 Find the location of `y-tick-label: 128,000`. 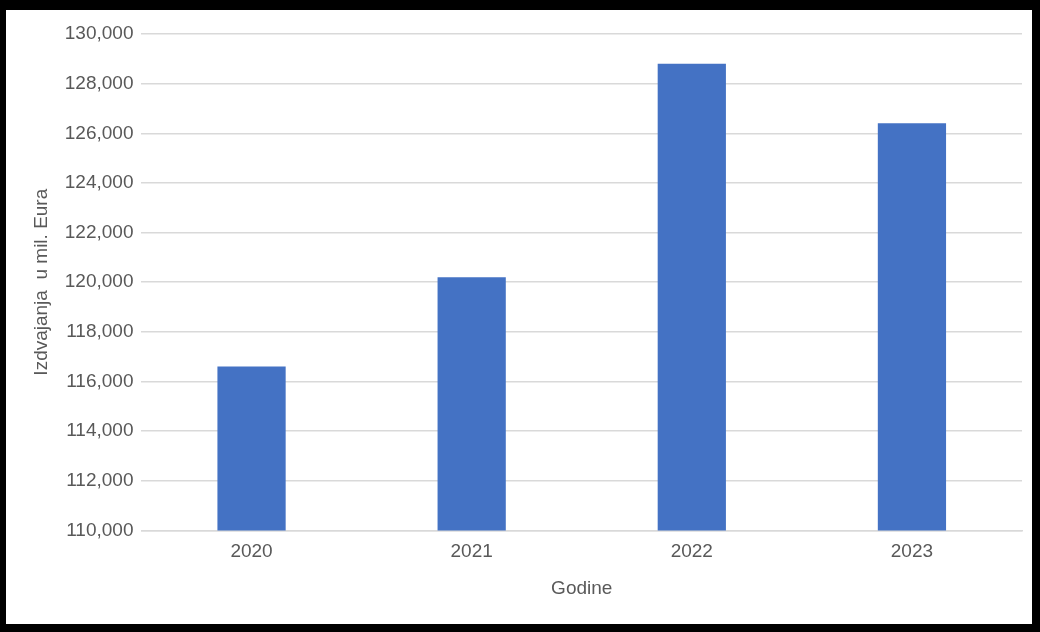

y-tick-label: 128,000 is located at coordinates (99, 82).